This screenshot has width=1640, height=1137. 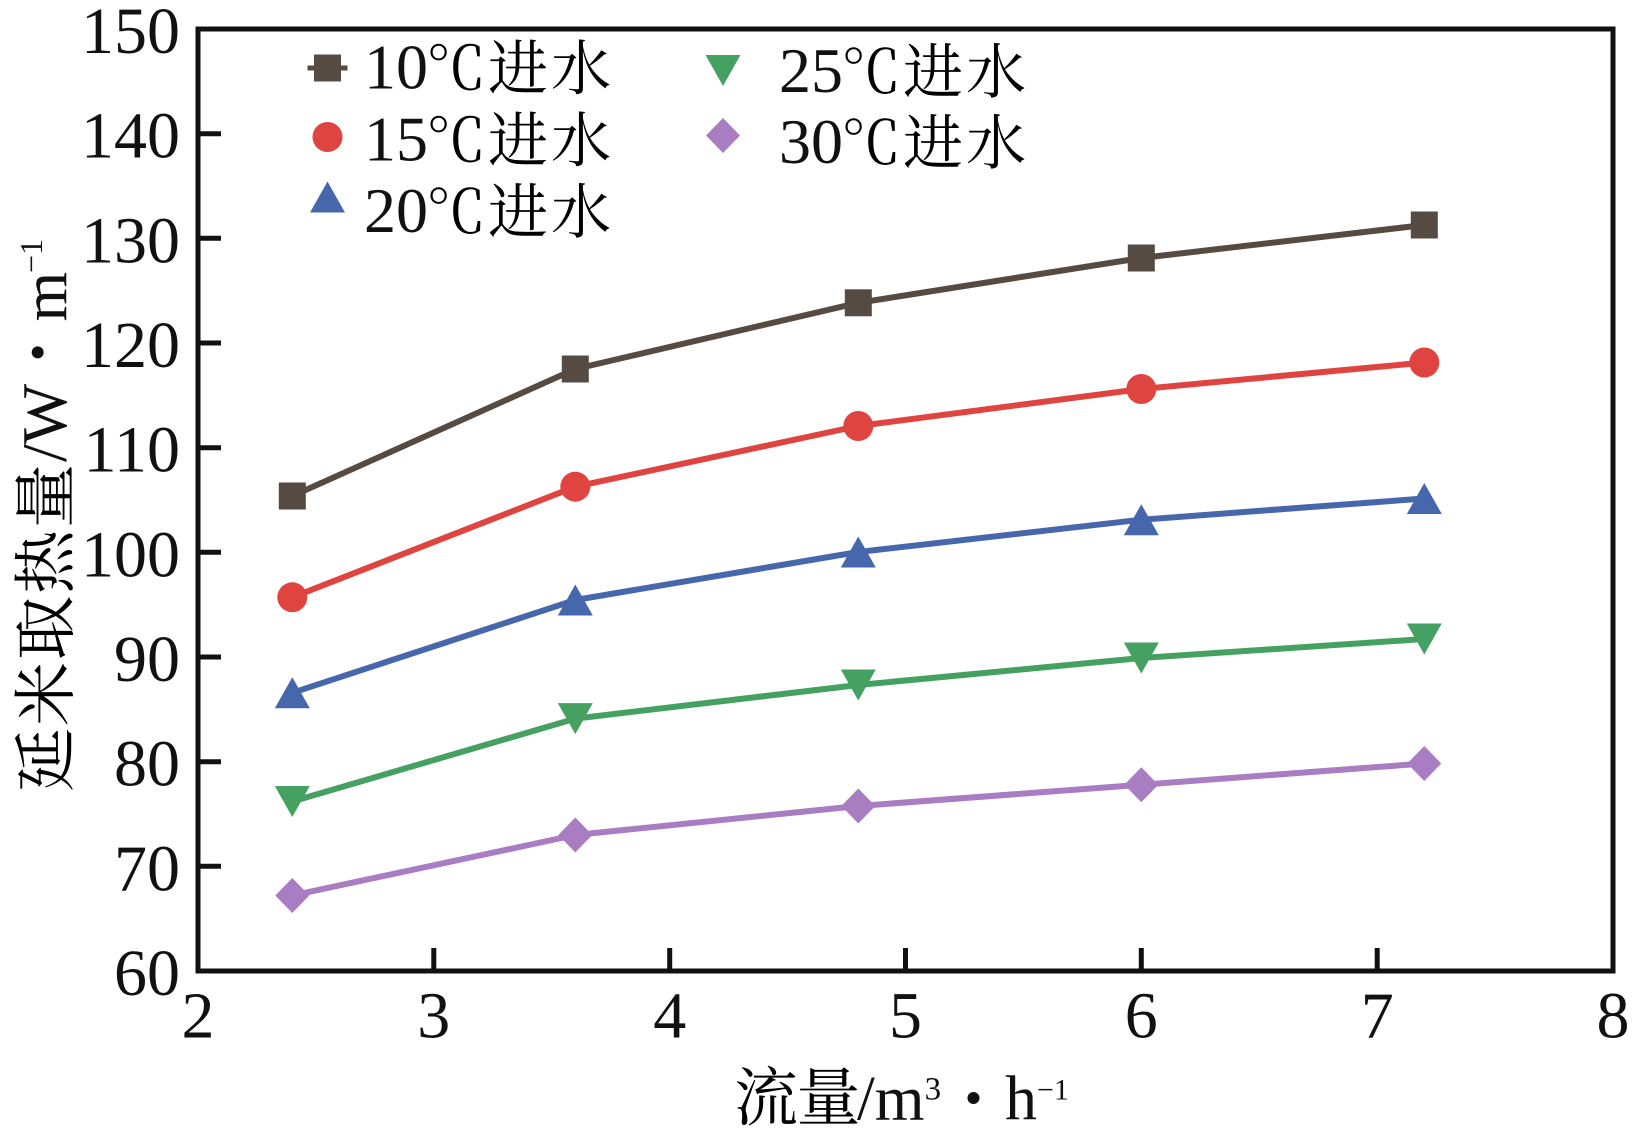 I want to click on svg-text: 90, so click(x=147, y=659).